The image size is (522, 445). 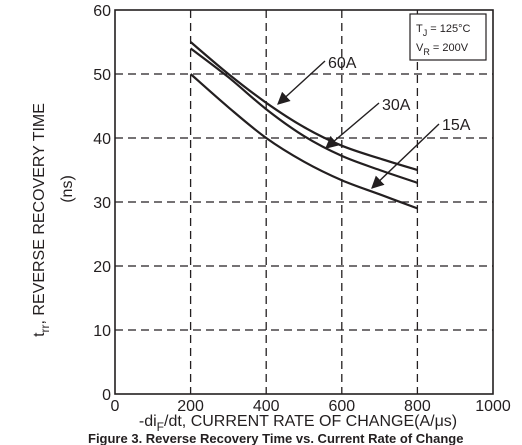 What do you see at coordinates (449, 48) in the screenshot?
I see `vr-value: = 200V` at bounding box center [449, 48].